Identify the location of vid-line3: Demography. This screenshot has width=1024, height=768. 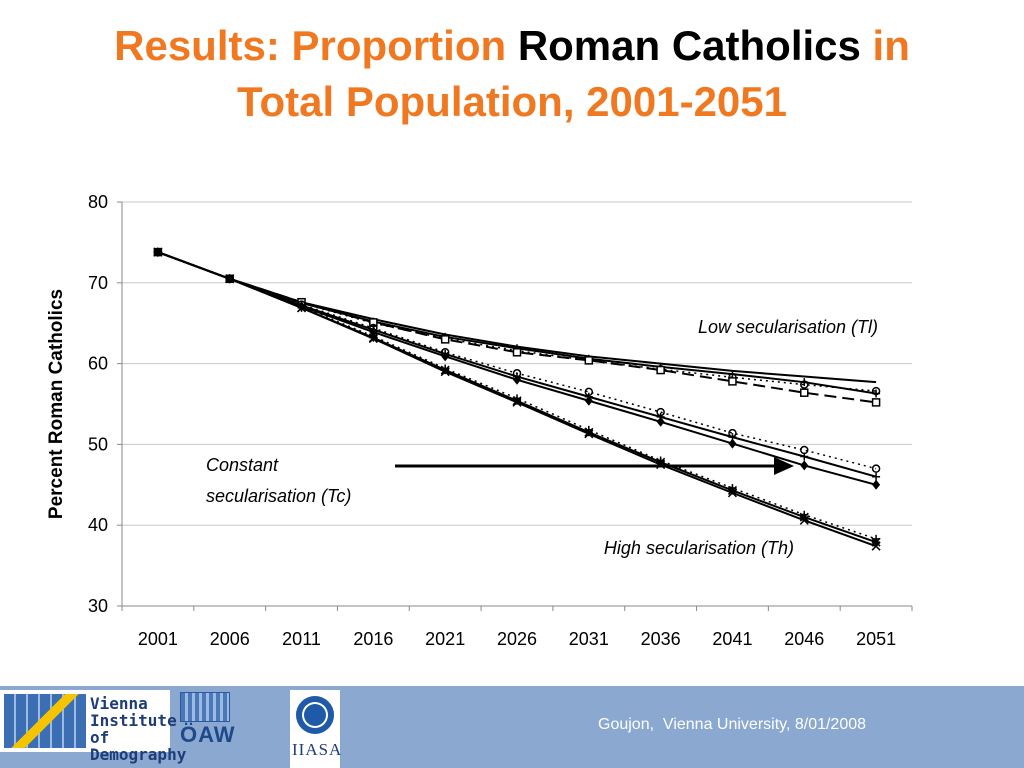
(138, 754).